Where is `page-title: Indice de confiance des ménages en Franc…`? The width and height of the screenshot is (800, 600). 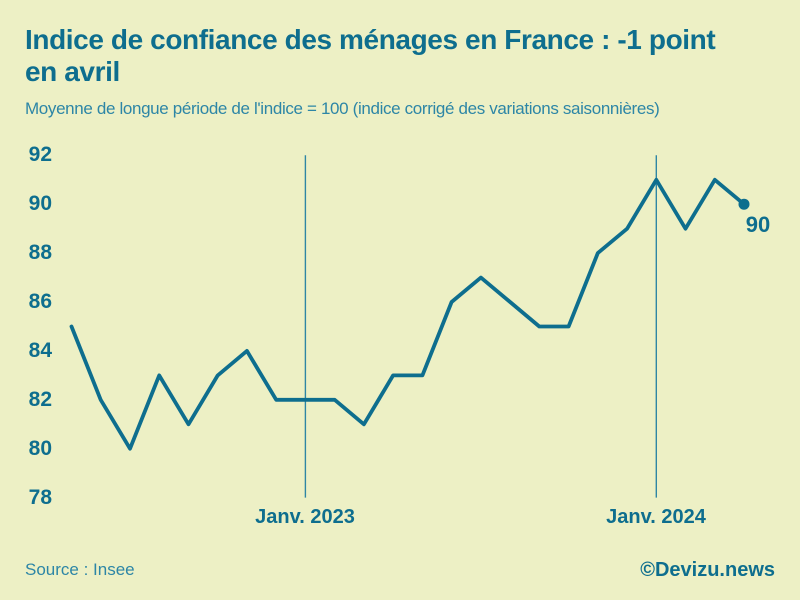
page-title: Indice de confiance des ménages en Franc… is located at coordinates (405, 56).